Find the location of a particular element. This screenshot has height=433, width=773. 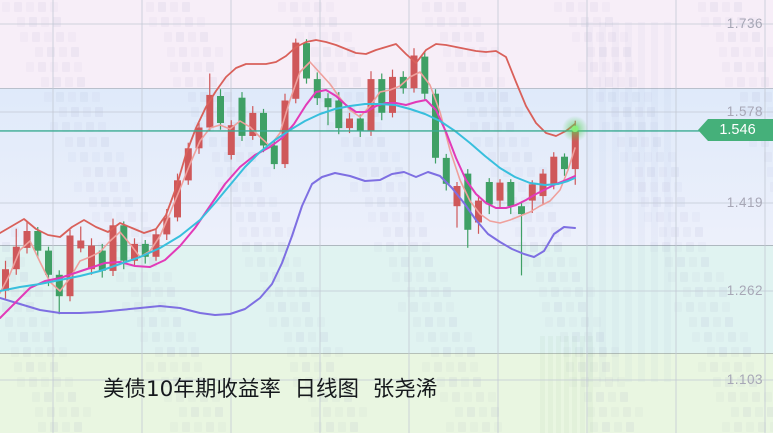

y-axis-label: 1.103 is located at coordinates (744, 379).